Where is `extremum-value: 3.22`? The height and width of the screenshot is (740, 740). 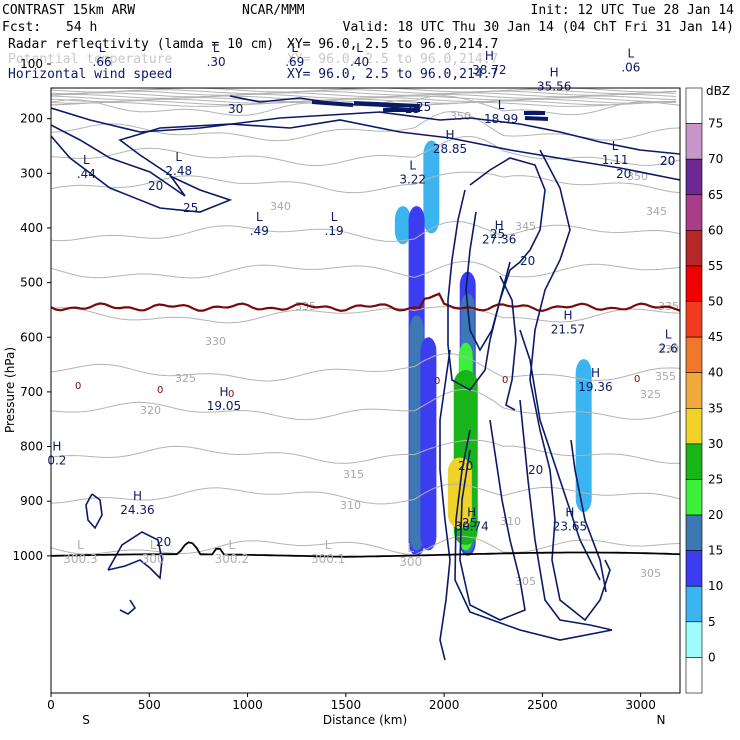 extremum-value: 3.22 is located at coordinates (412, 179).